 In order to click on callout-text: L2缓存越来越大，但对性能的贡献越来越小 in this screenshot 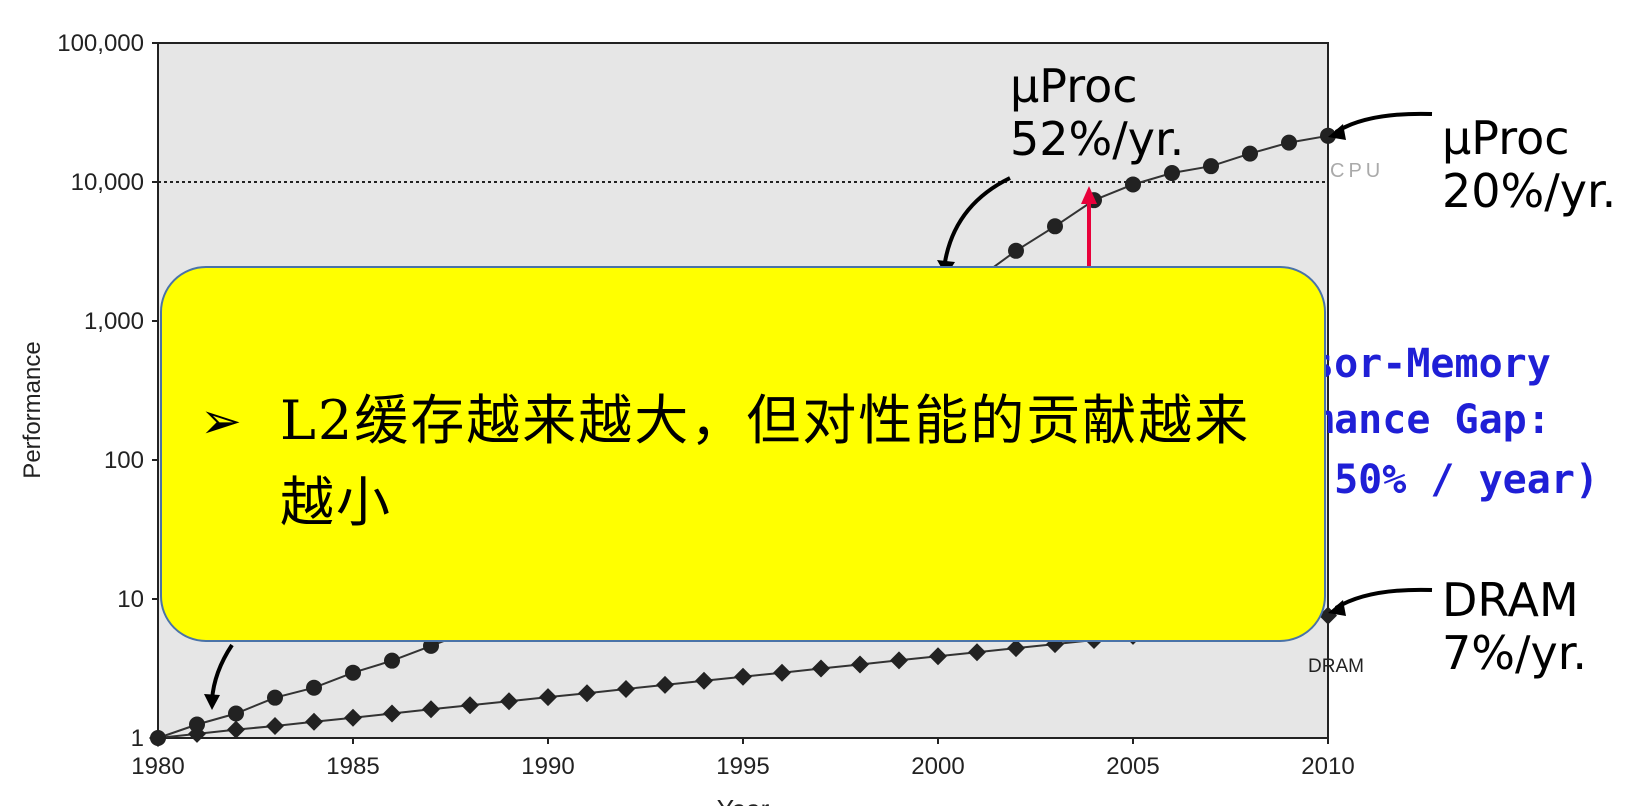, I will do `click(765, 461)`.